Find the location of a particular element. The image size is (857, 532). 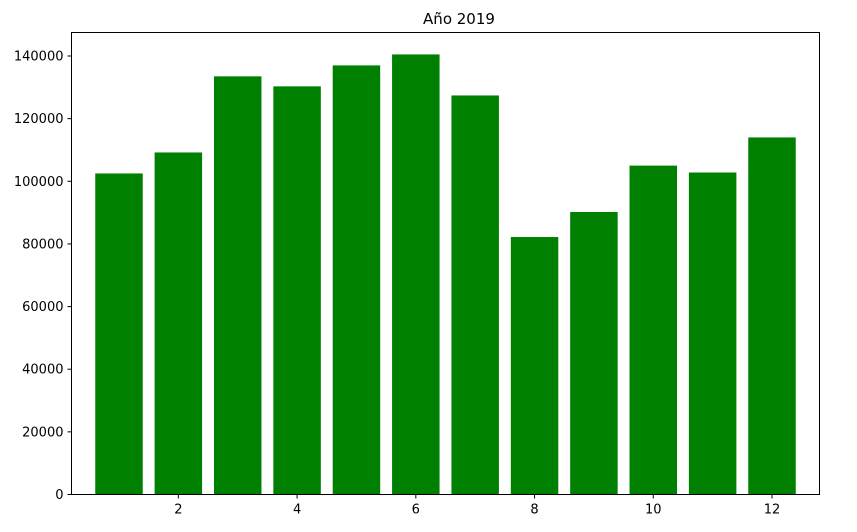

y-tick-label-80000: 80000 is located at coordinates (42, 244).